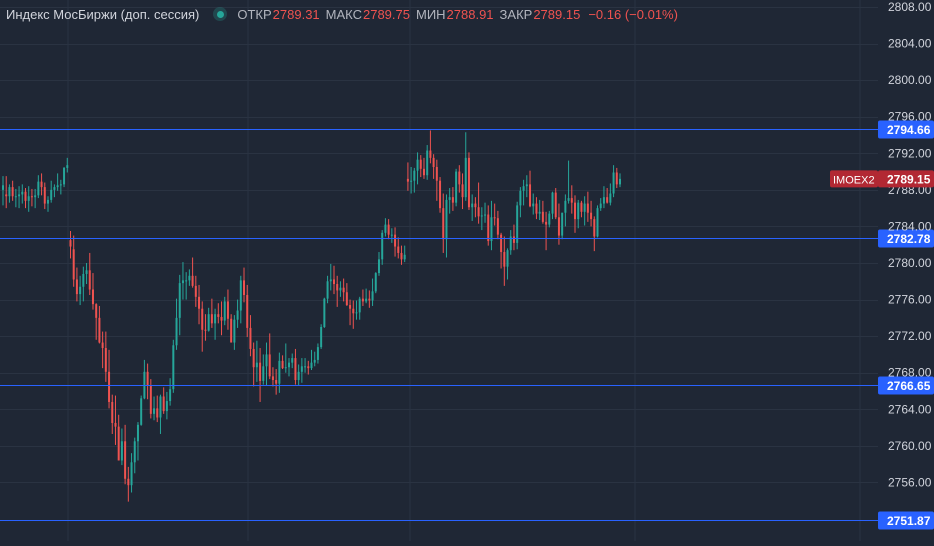 This screenshot has height=546, width=934. I want to click on price-tick-label: 2764.00, so click(910, 409).